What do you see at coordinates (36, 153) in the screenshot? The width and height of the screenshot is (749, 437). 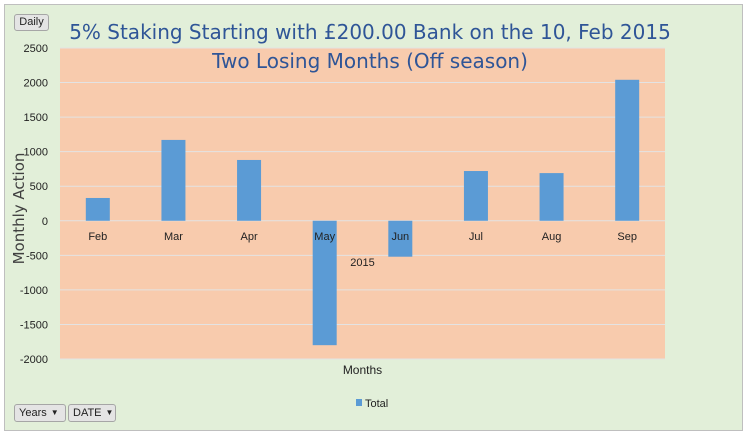 I see `y-tick-label: 1000` at bounding box center [36, 153].